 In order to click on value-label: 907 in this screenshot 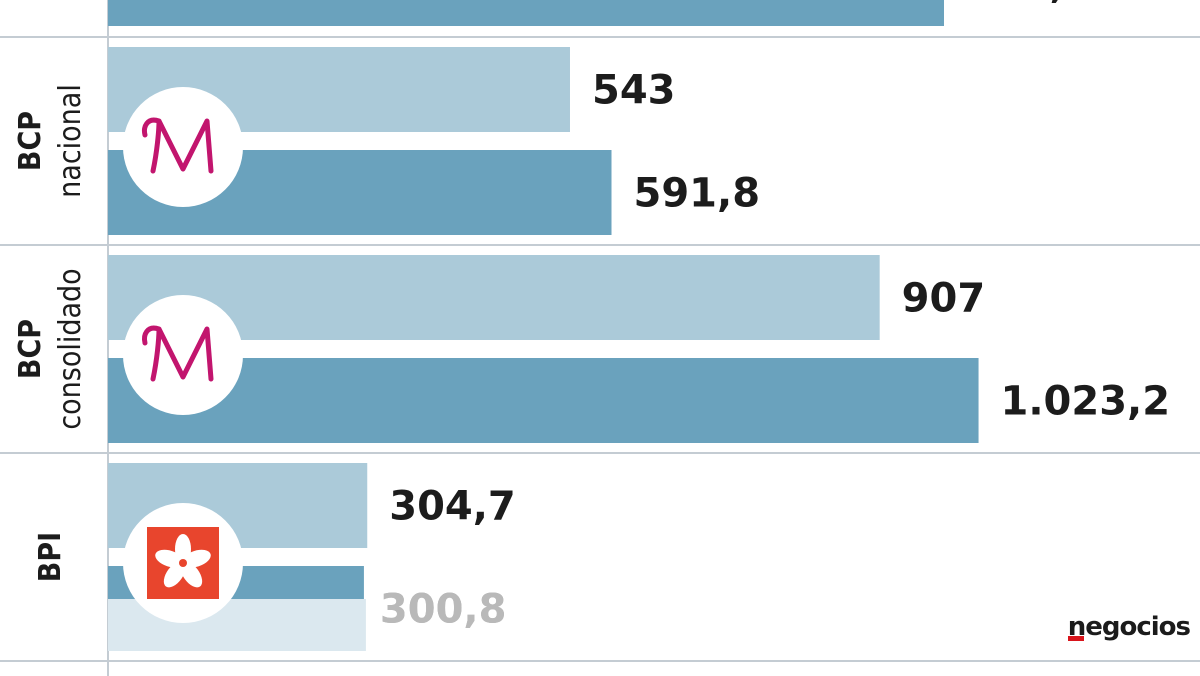, I will do `click(944, 299)`.